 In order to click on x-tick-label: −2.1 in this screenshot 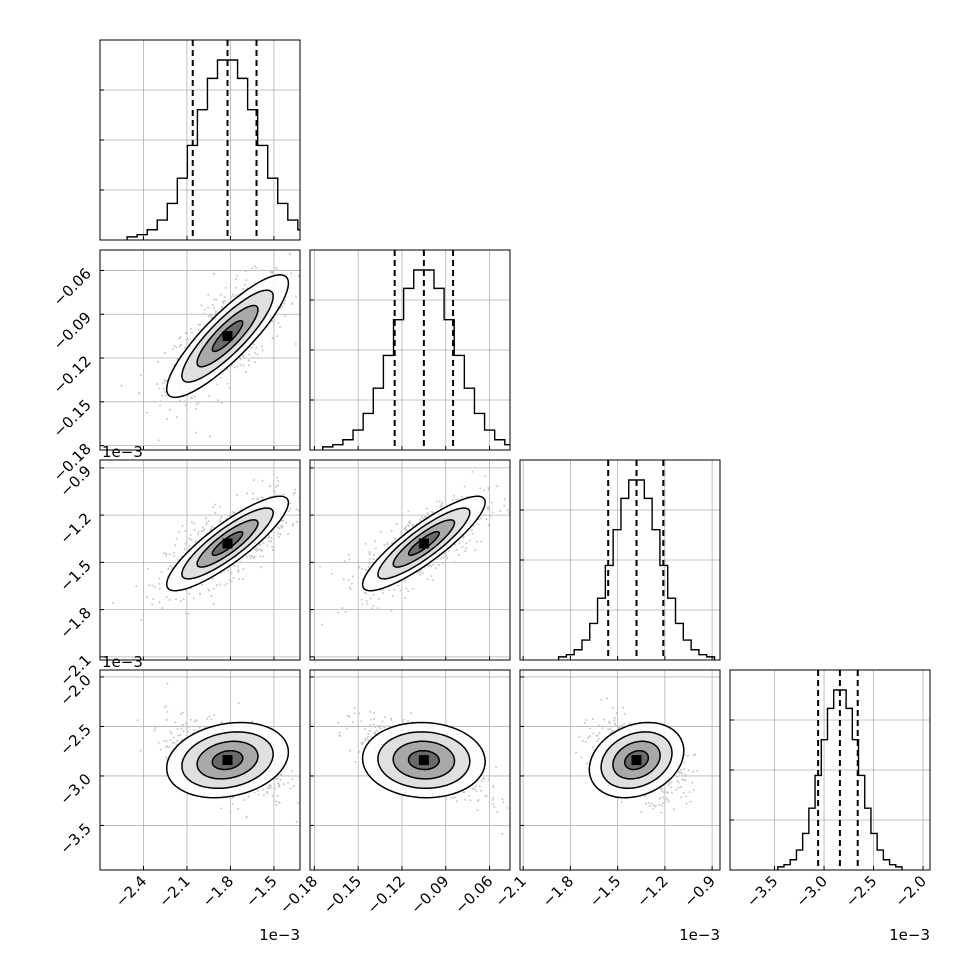, I will do `click(510, 891)`.